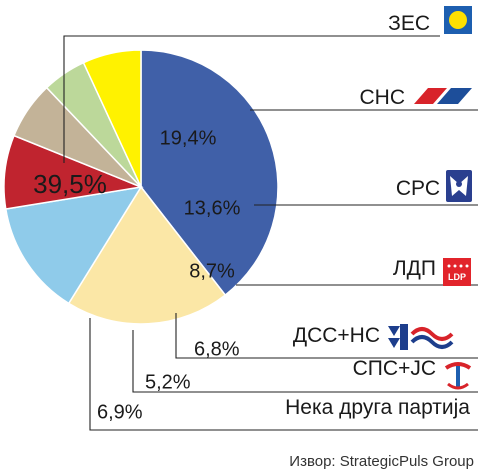 The height and width of the screenshot is (471, 478). Describe the element at coordinates (418, 188) in the screenshot. I see `party-label-2: СРС` at that location.